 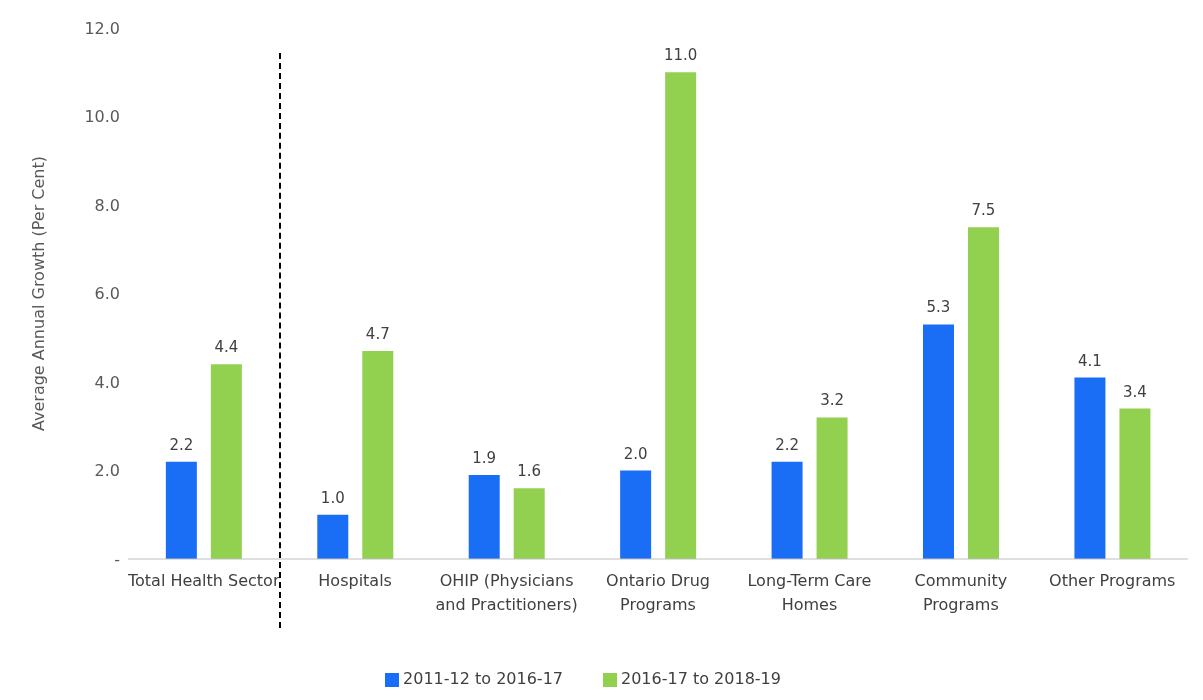 I want to click on data-label: 1.0, so click(x=332, y=497).